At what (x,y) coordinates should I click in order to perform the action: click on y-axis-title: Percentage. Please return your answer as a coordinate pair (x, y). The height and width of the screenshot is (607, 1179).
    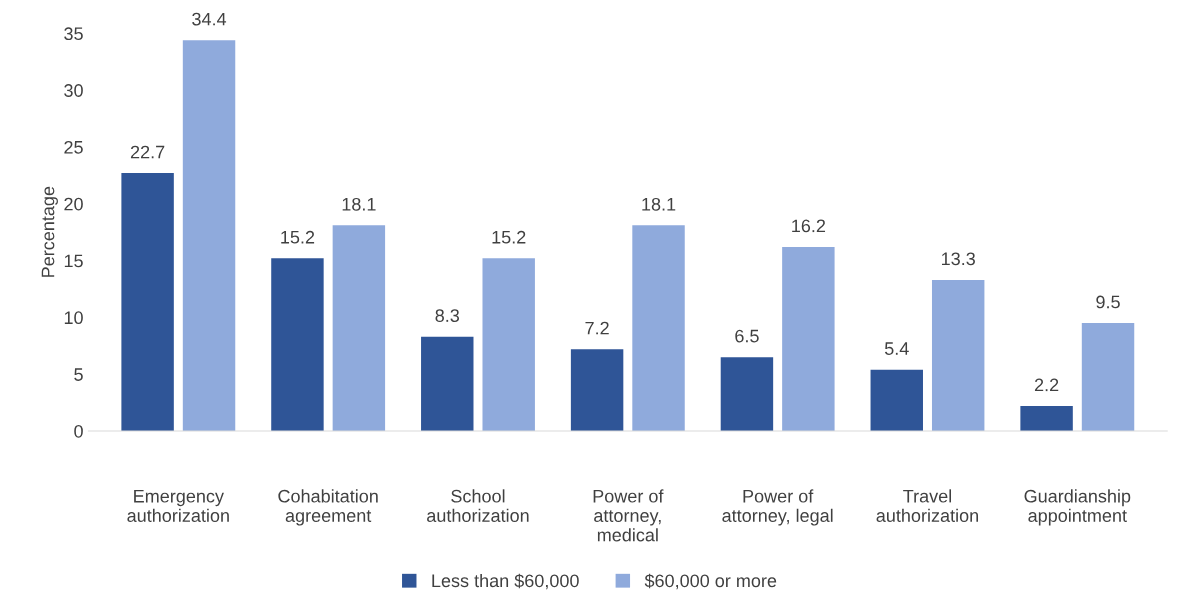
    Looking at the image, I should click on (49, 231).